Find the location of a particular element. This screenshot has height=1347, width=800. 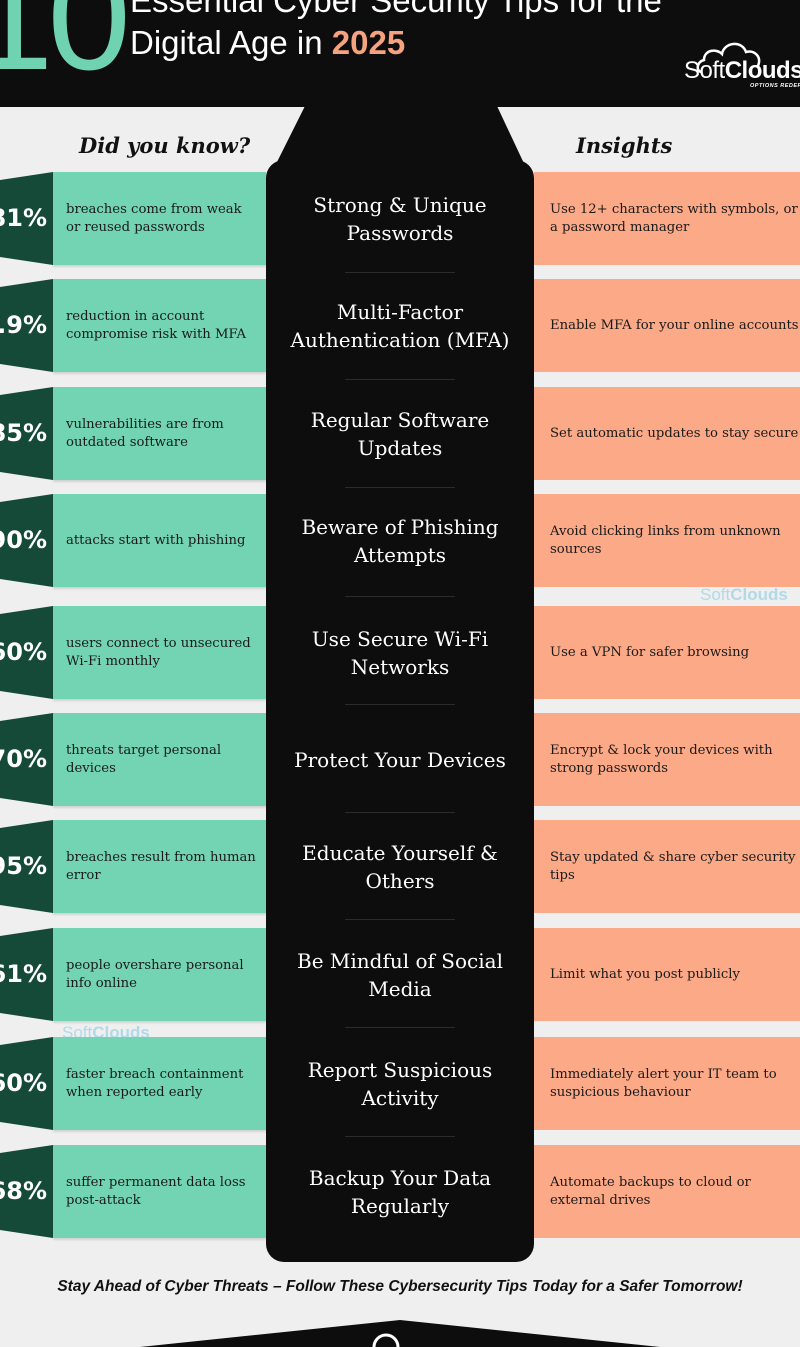

tip-title-box: Multi-Factor Authentication (MFA) is located at coordinates (400, 326).